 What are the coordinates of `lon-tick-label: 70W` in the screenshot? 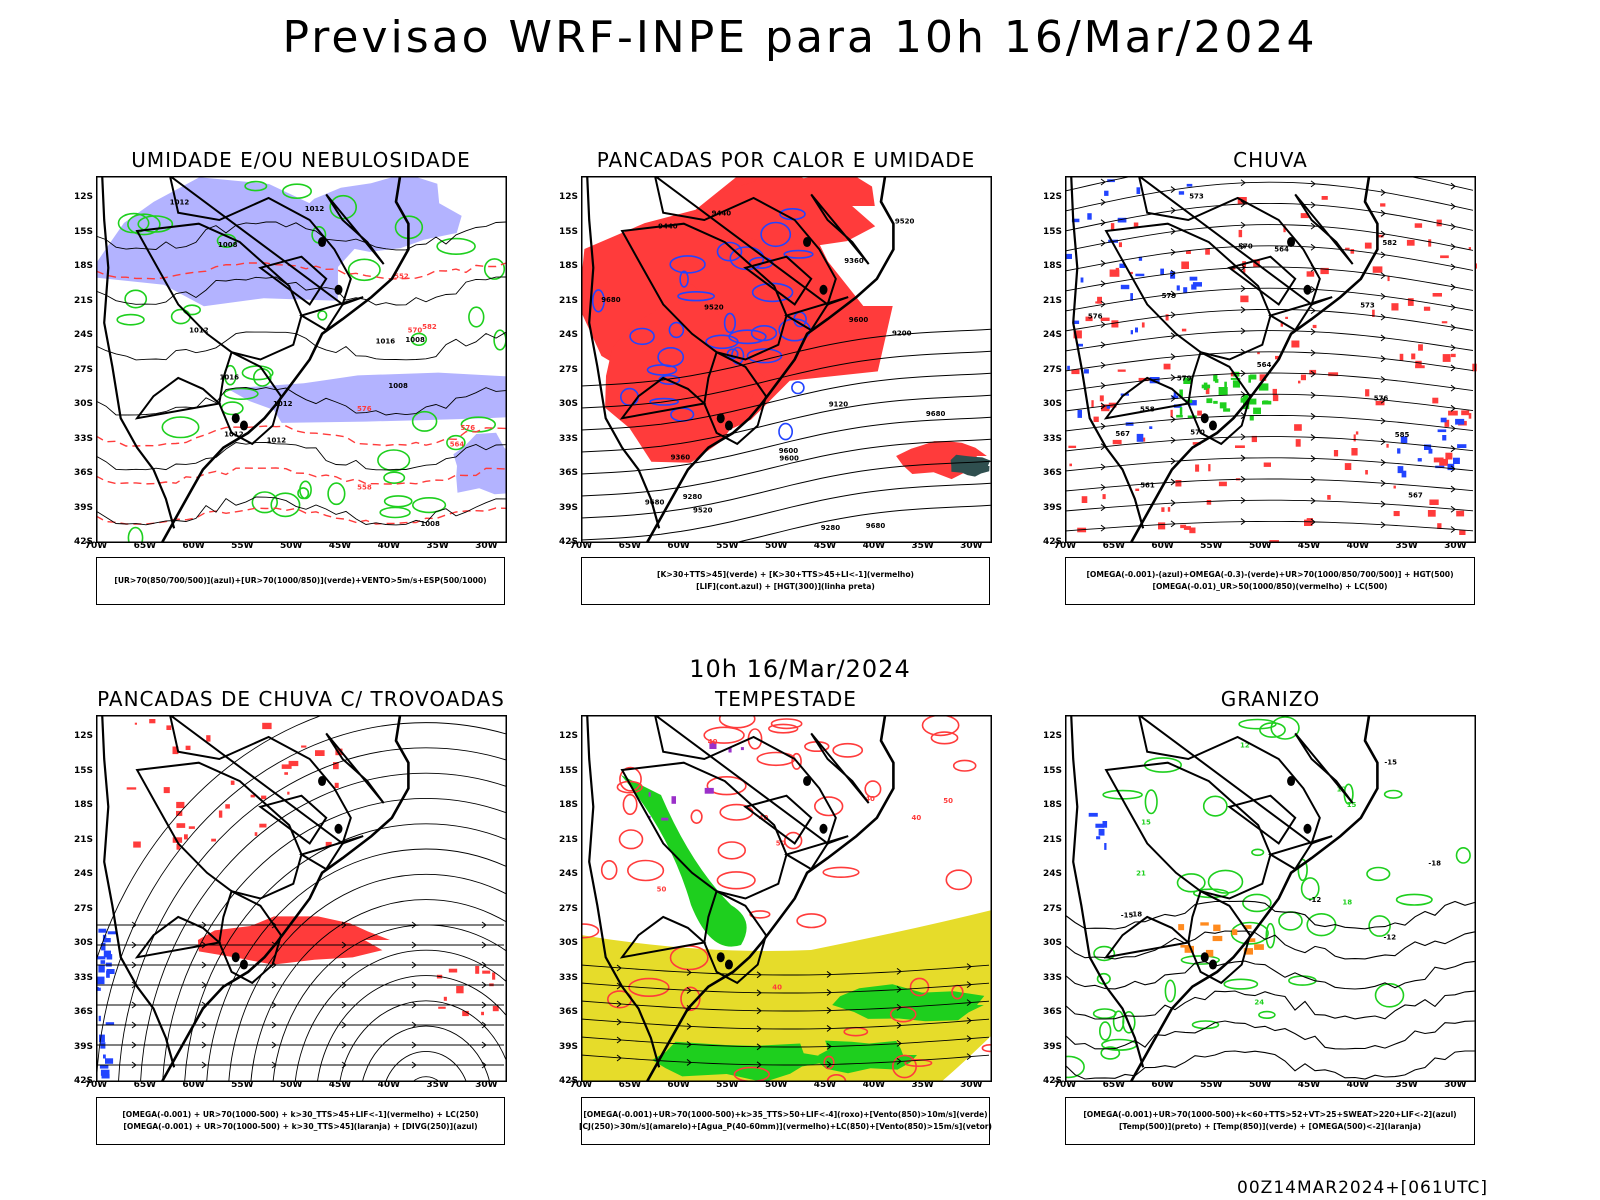 It's located at (581, 546).